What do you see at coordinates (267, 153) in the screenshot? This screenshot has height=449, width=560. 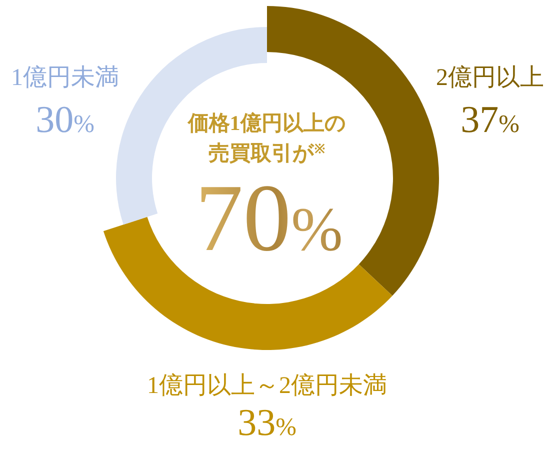 I see `text: 売買取引が$^{※}$` at bounding box center [267, 153].